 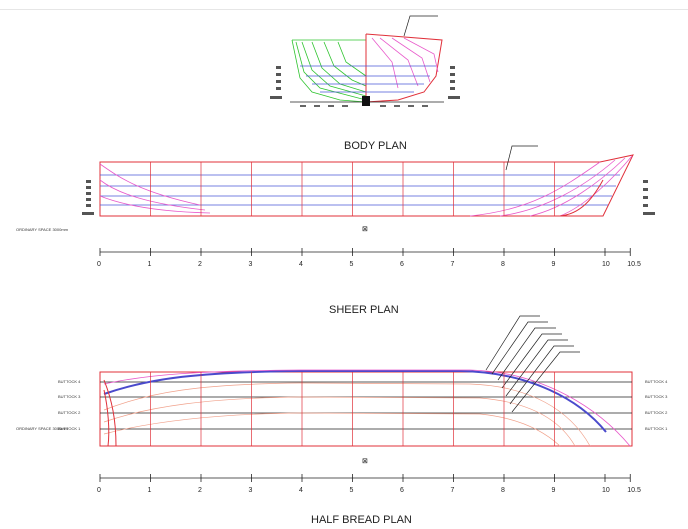 What do you see at coordinates (69, 412) in the screenshot?
I see `buttock-label-left: BUTTOCK 2` at bounding box center [69, 412].